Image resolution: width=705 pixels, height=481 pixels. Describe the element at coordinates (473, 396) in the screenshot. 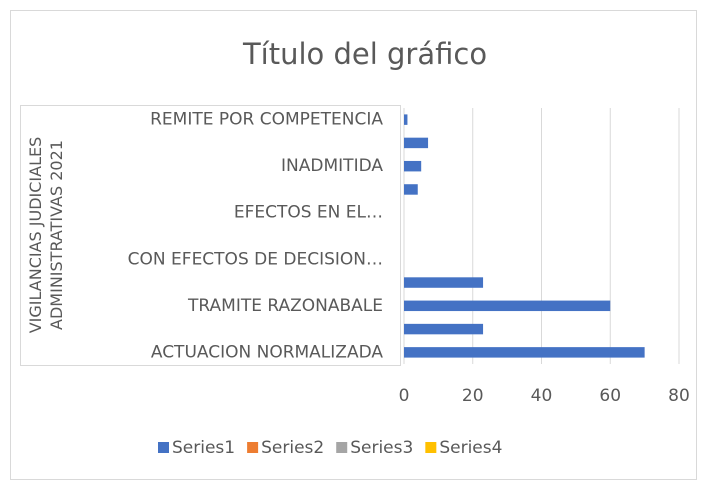

I see `x-tick-label: 20` at that location.